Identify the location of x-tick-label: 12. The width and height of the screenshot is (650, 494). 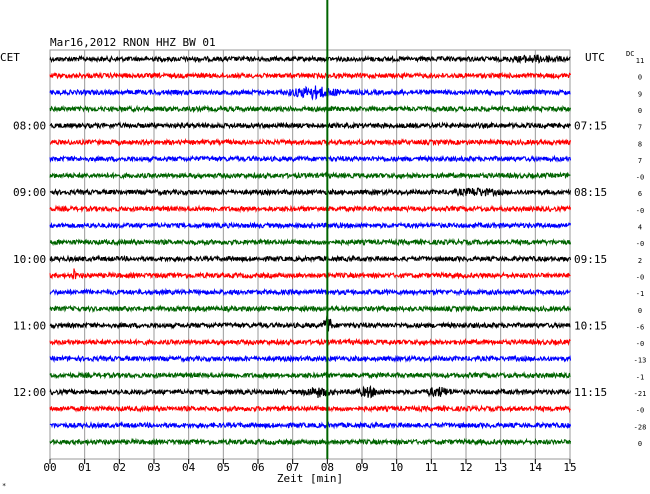
(465, 467).